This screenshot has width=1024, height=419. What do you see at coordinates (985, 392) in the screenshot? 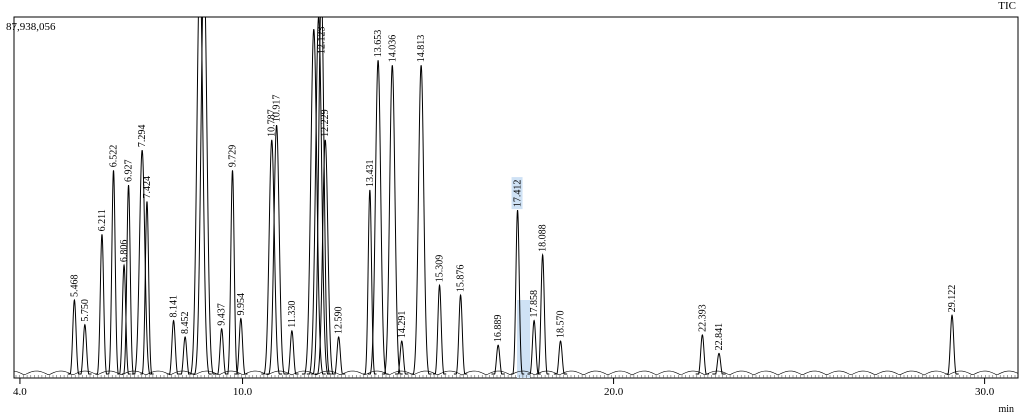
I see `x-tick-label: 30.0` at bounding box center [985, 392].